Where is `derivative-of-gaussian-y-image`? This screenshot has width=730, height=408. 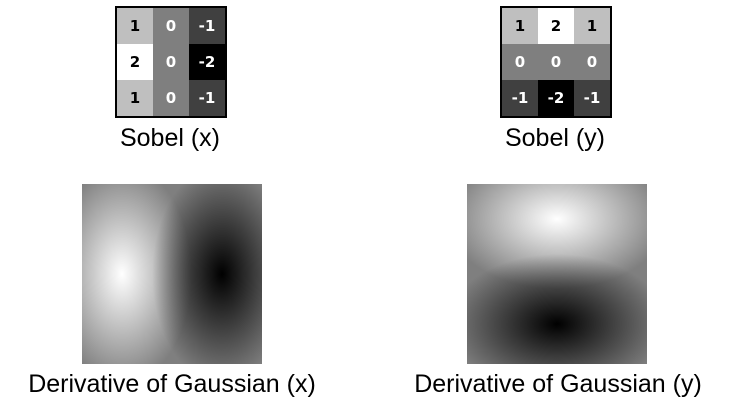
derivative-of-gaussian-y-image is located at coordinates (557, 274).